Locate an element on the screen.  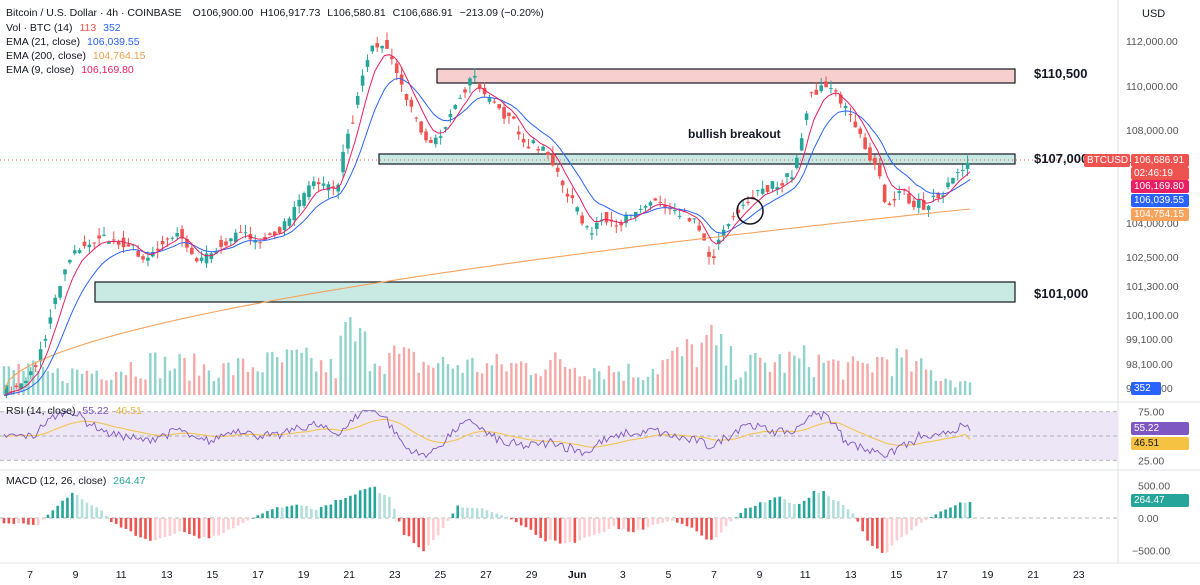
macd-badge: 264.47 is located at coordinates (1160, 500).